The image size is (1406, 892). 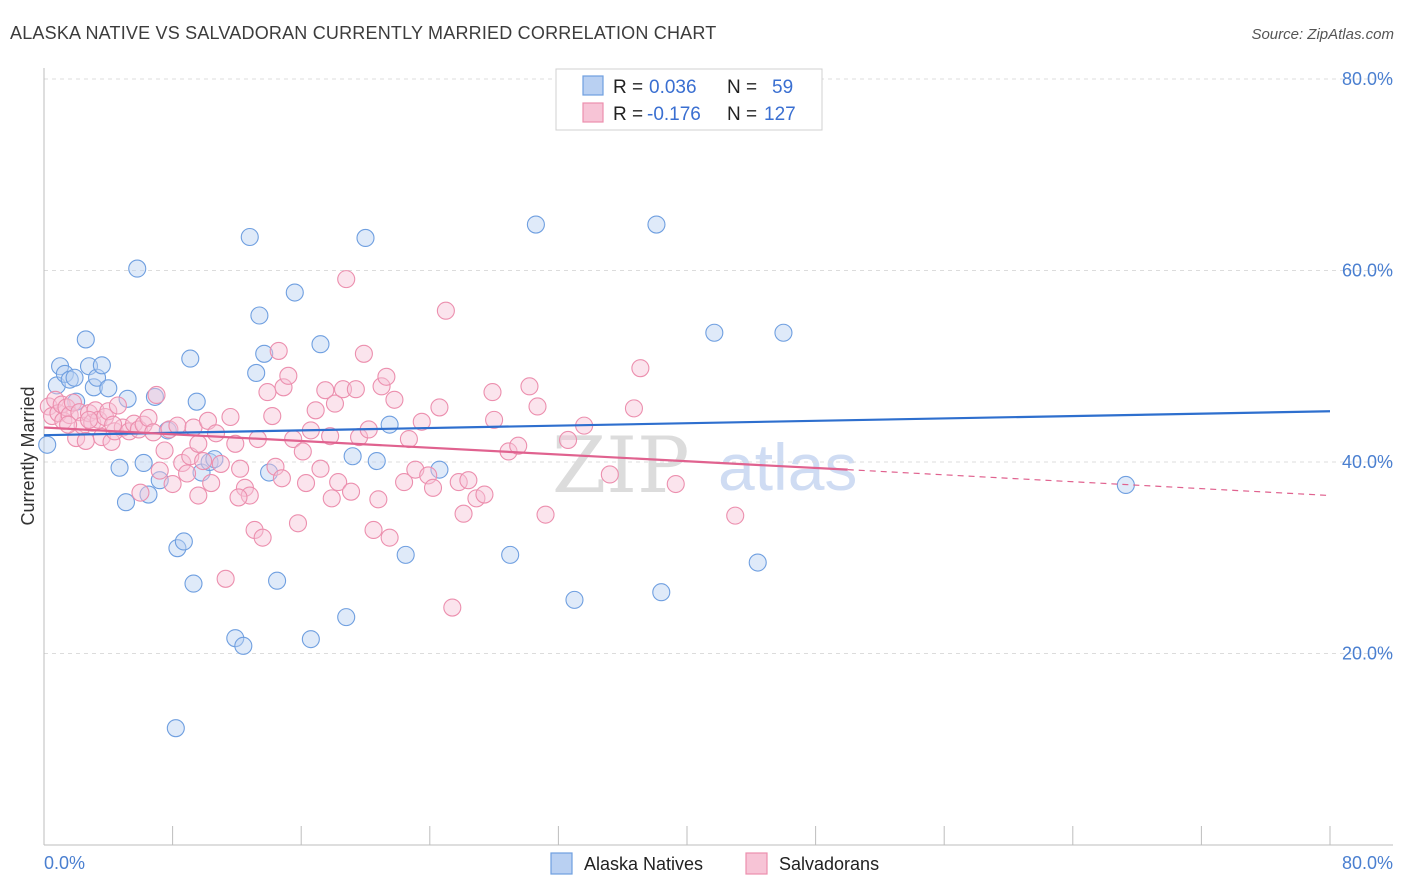 I want to click on legend-r-value: 0.036, so click(x=673, y=87).